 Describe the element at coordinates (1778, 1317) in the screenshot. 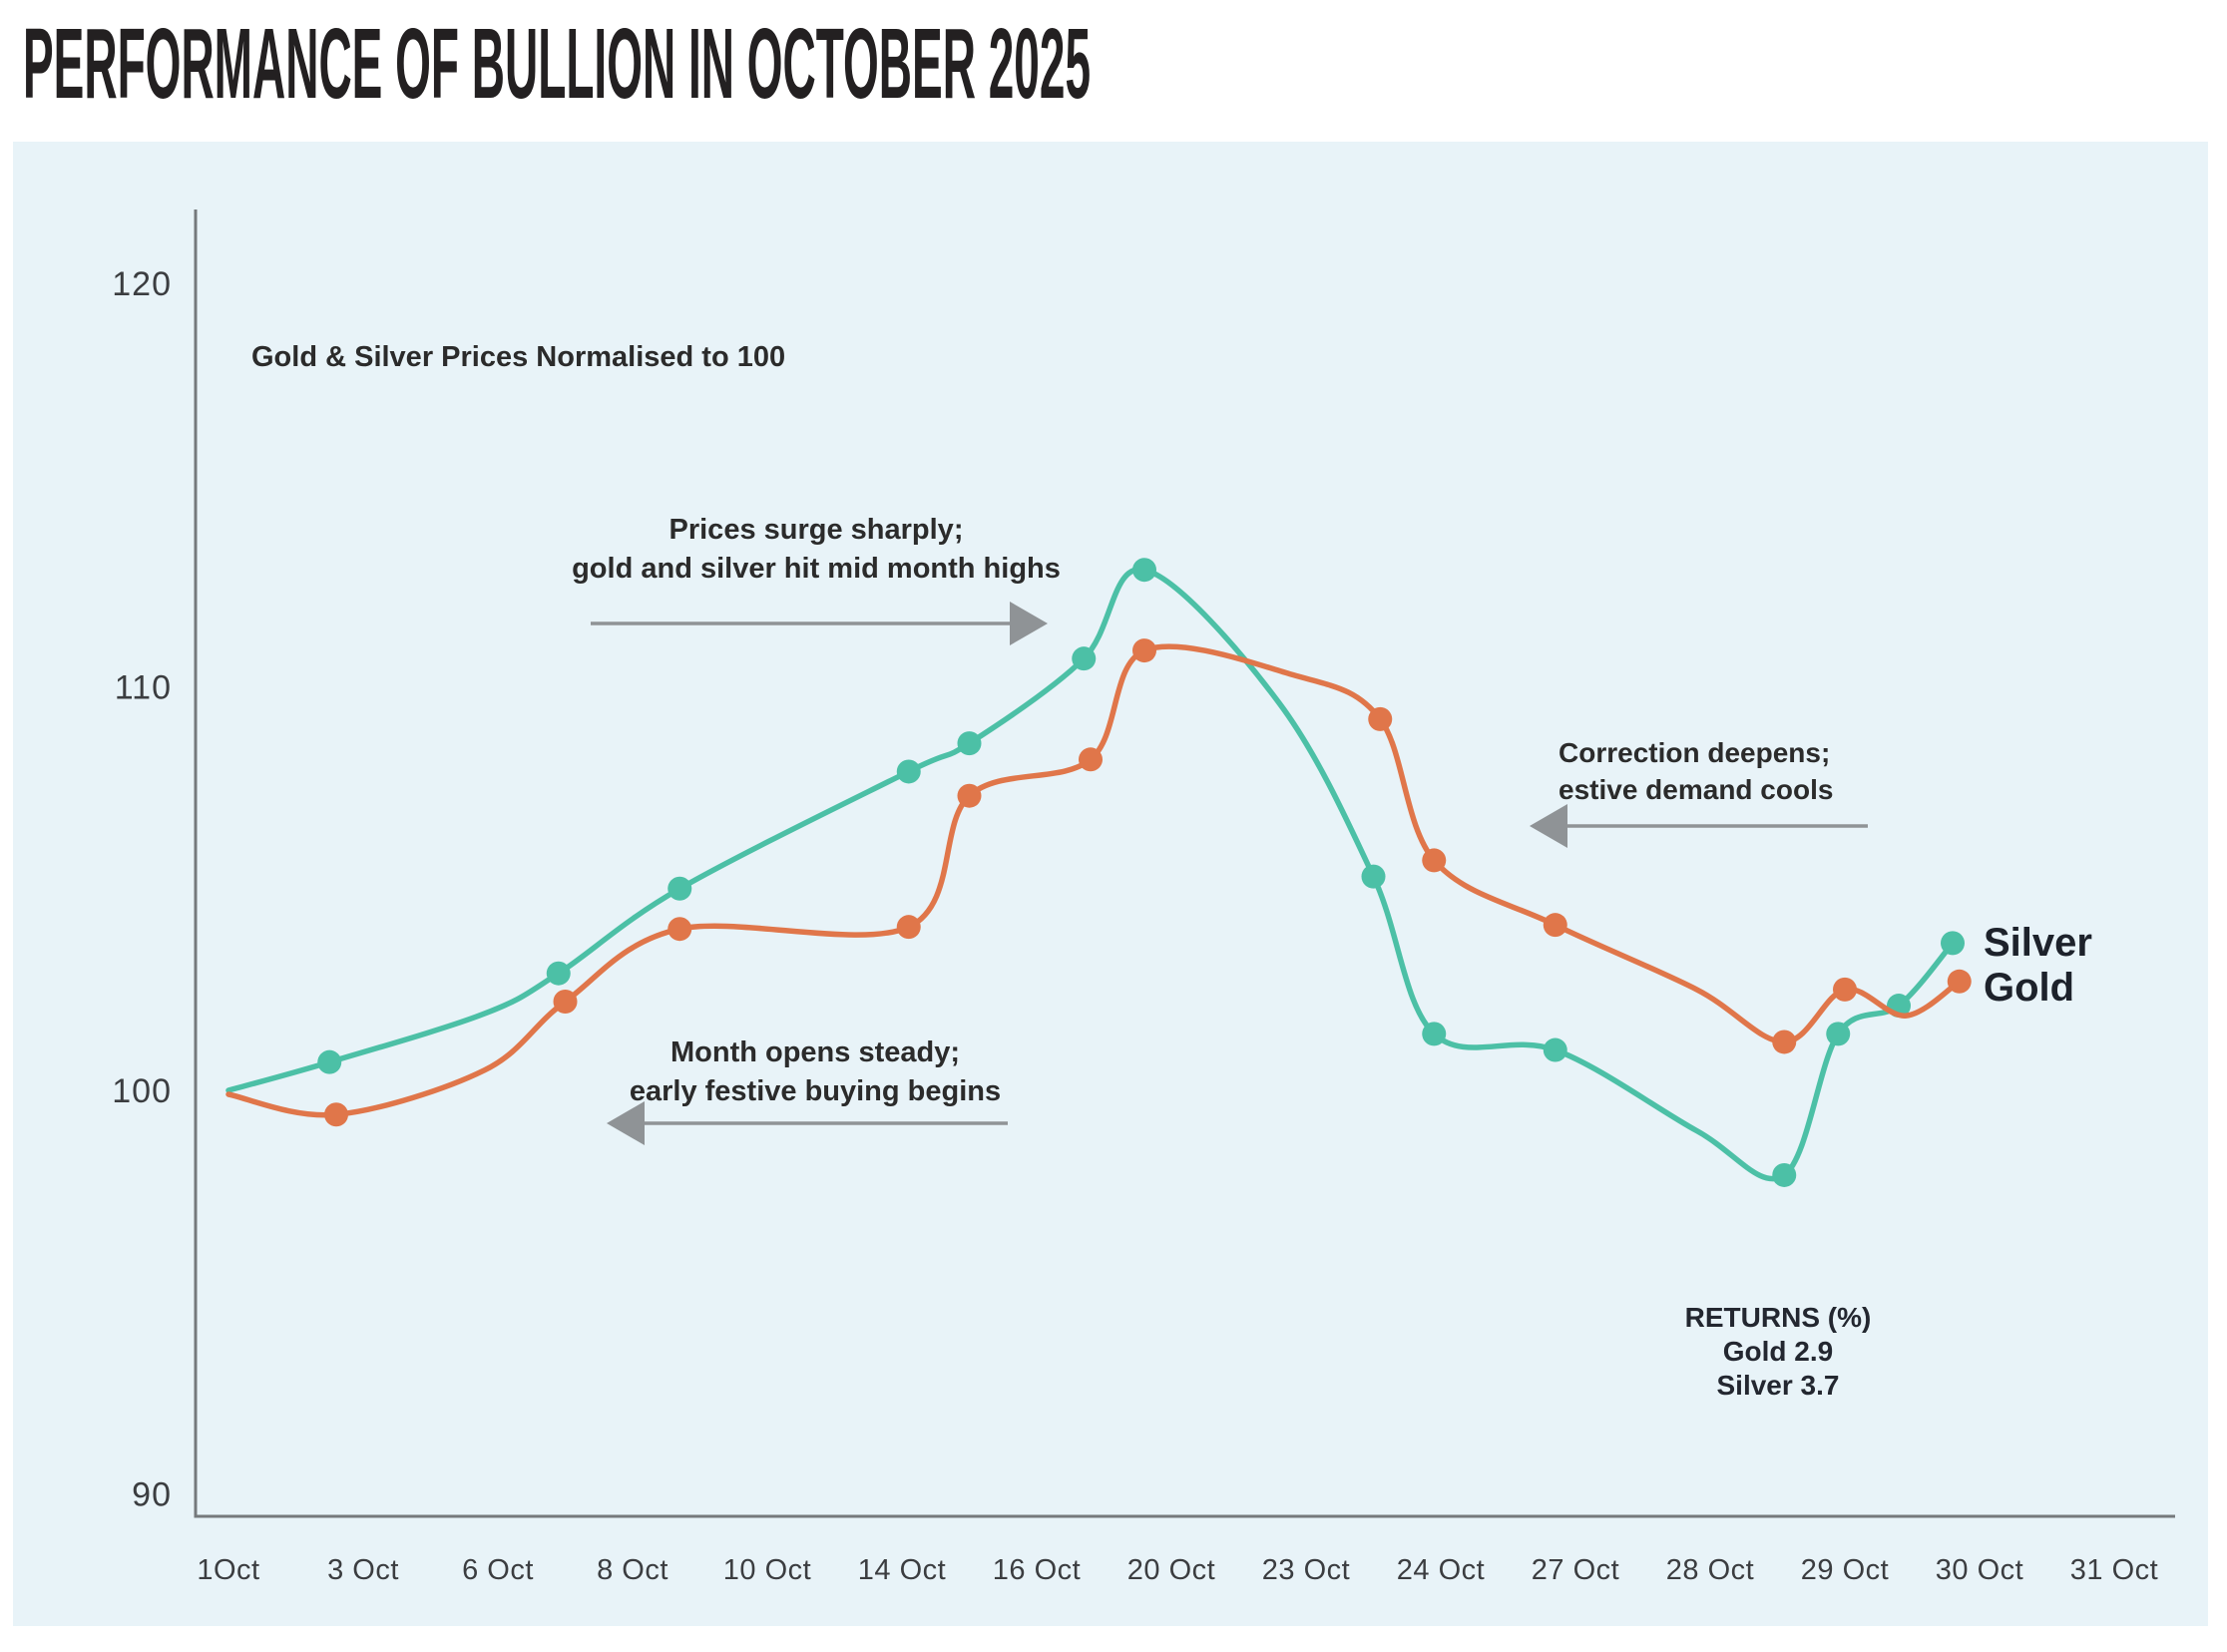

I see `returns-heading: RETURNS (%)` at that location.